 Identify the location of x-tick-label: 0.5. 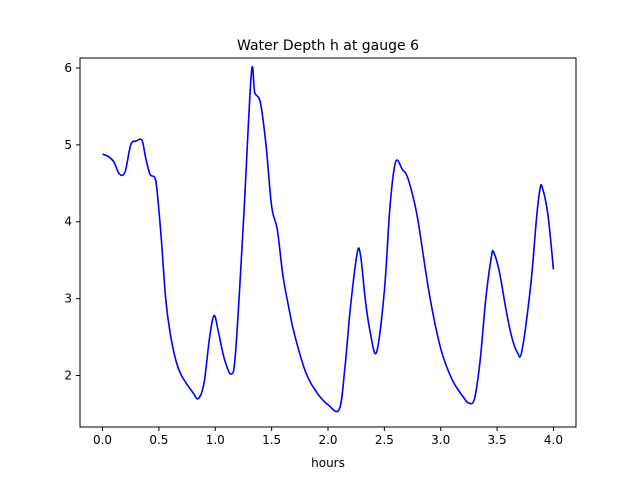
(158, 440).